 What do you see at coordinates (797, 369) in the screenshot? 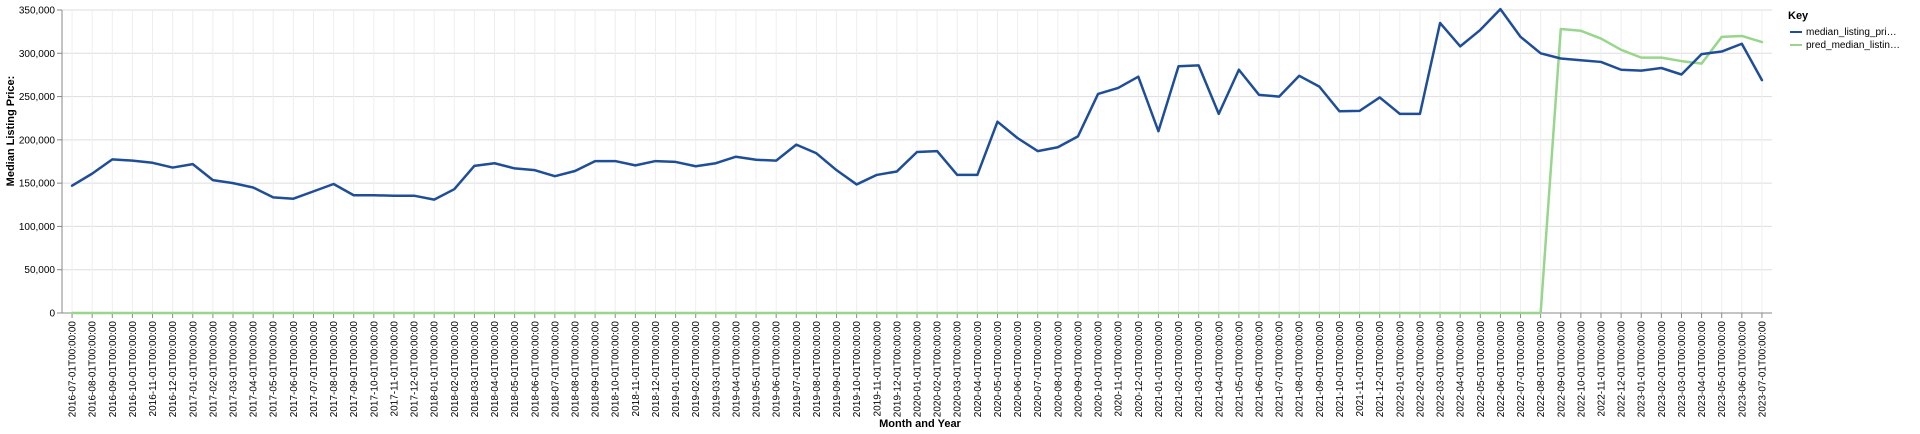
I see `x-tick-label: 2019-07-01T00:00:00` at bounding box center [797, 369].